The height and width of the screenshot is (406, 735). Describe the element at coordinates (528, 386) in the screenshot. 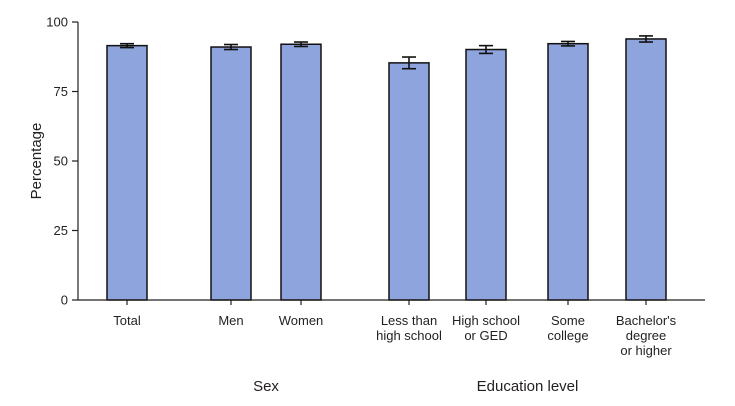

I see `group-label: Education level` at that location.